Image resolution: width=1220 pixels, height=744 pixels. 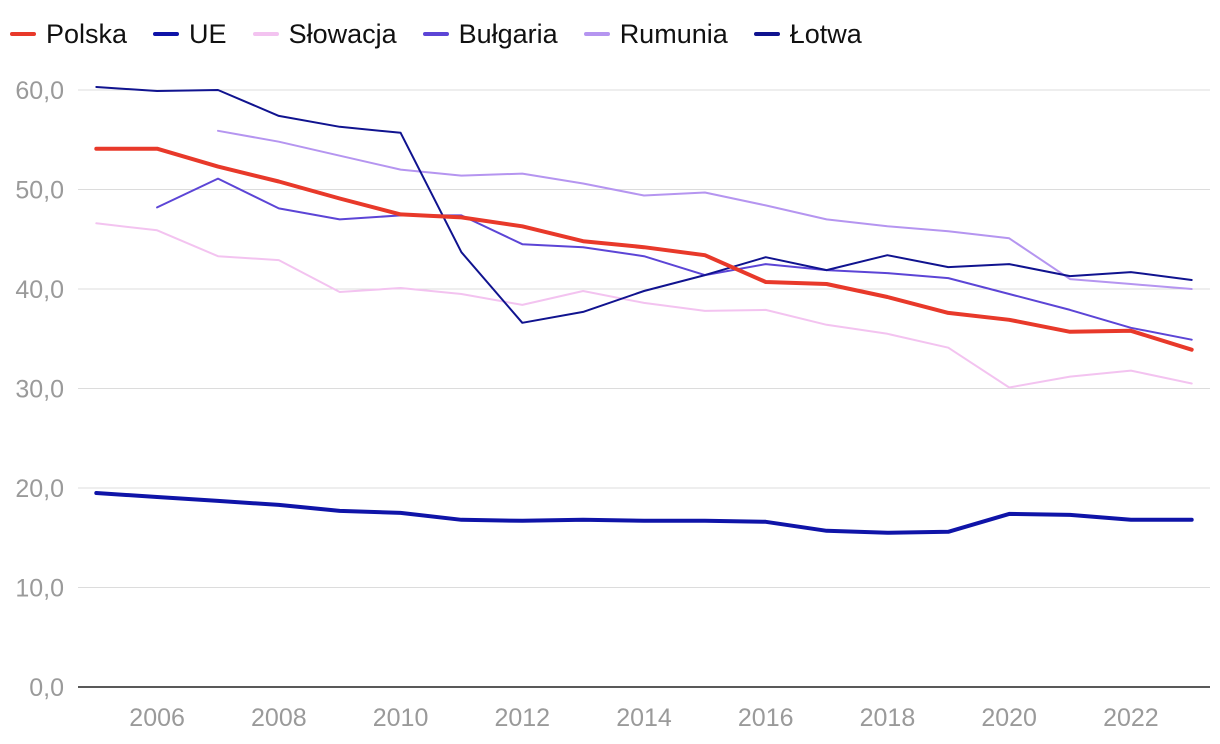 I want to click on legend-item-ue: UE, so click(x=190, y=34).